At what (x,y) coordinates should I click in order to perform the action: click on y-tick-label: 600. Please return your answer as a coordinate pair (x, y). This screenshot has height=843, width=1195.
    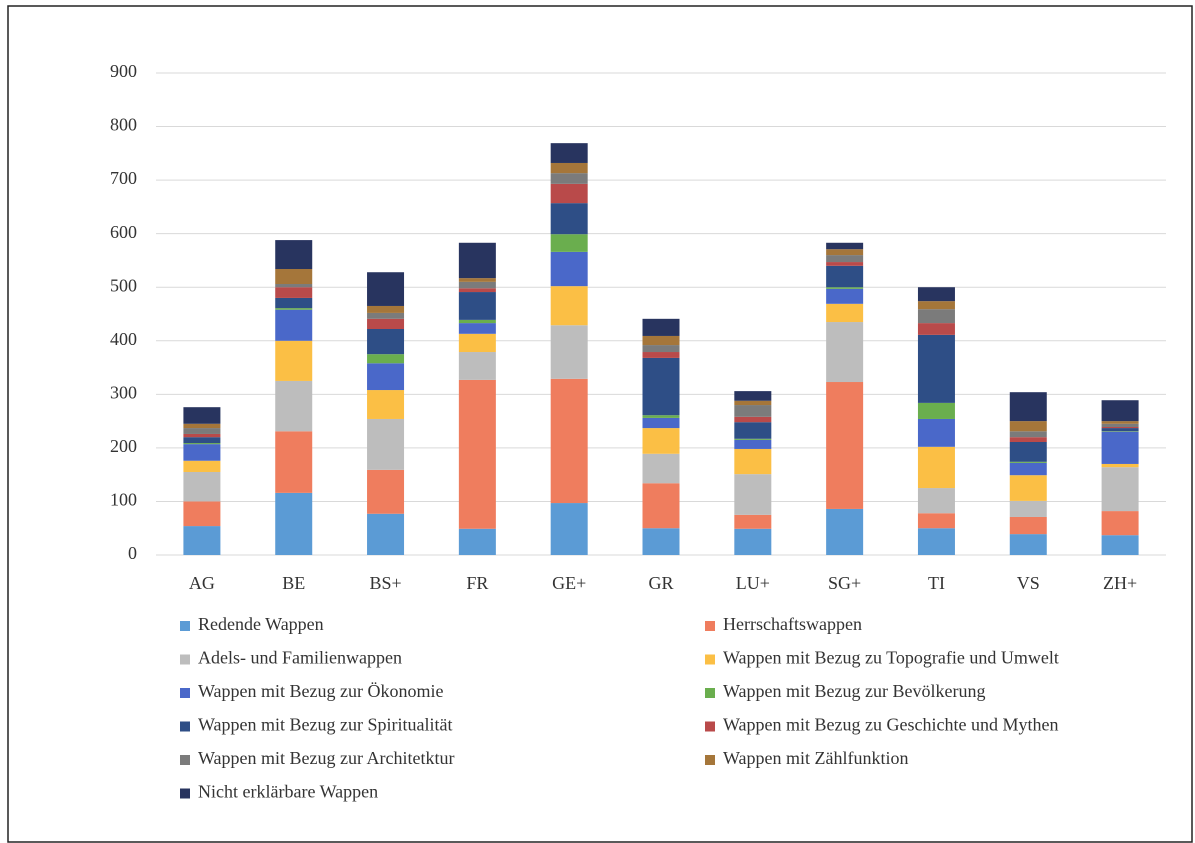
    Looking at the image, I should click on (123, 232).